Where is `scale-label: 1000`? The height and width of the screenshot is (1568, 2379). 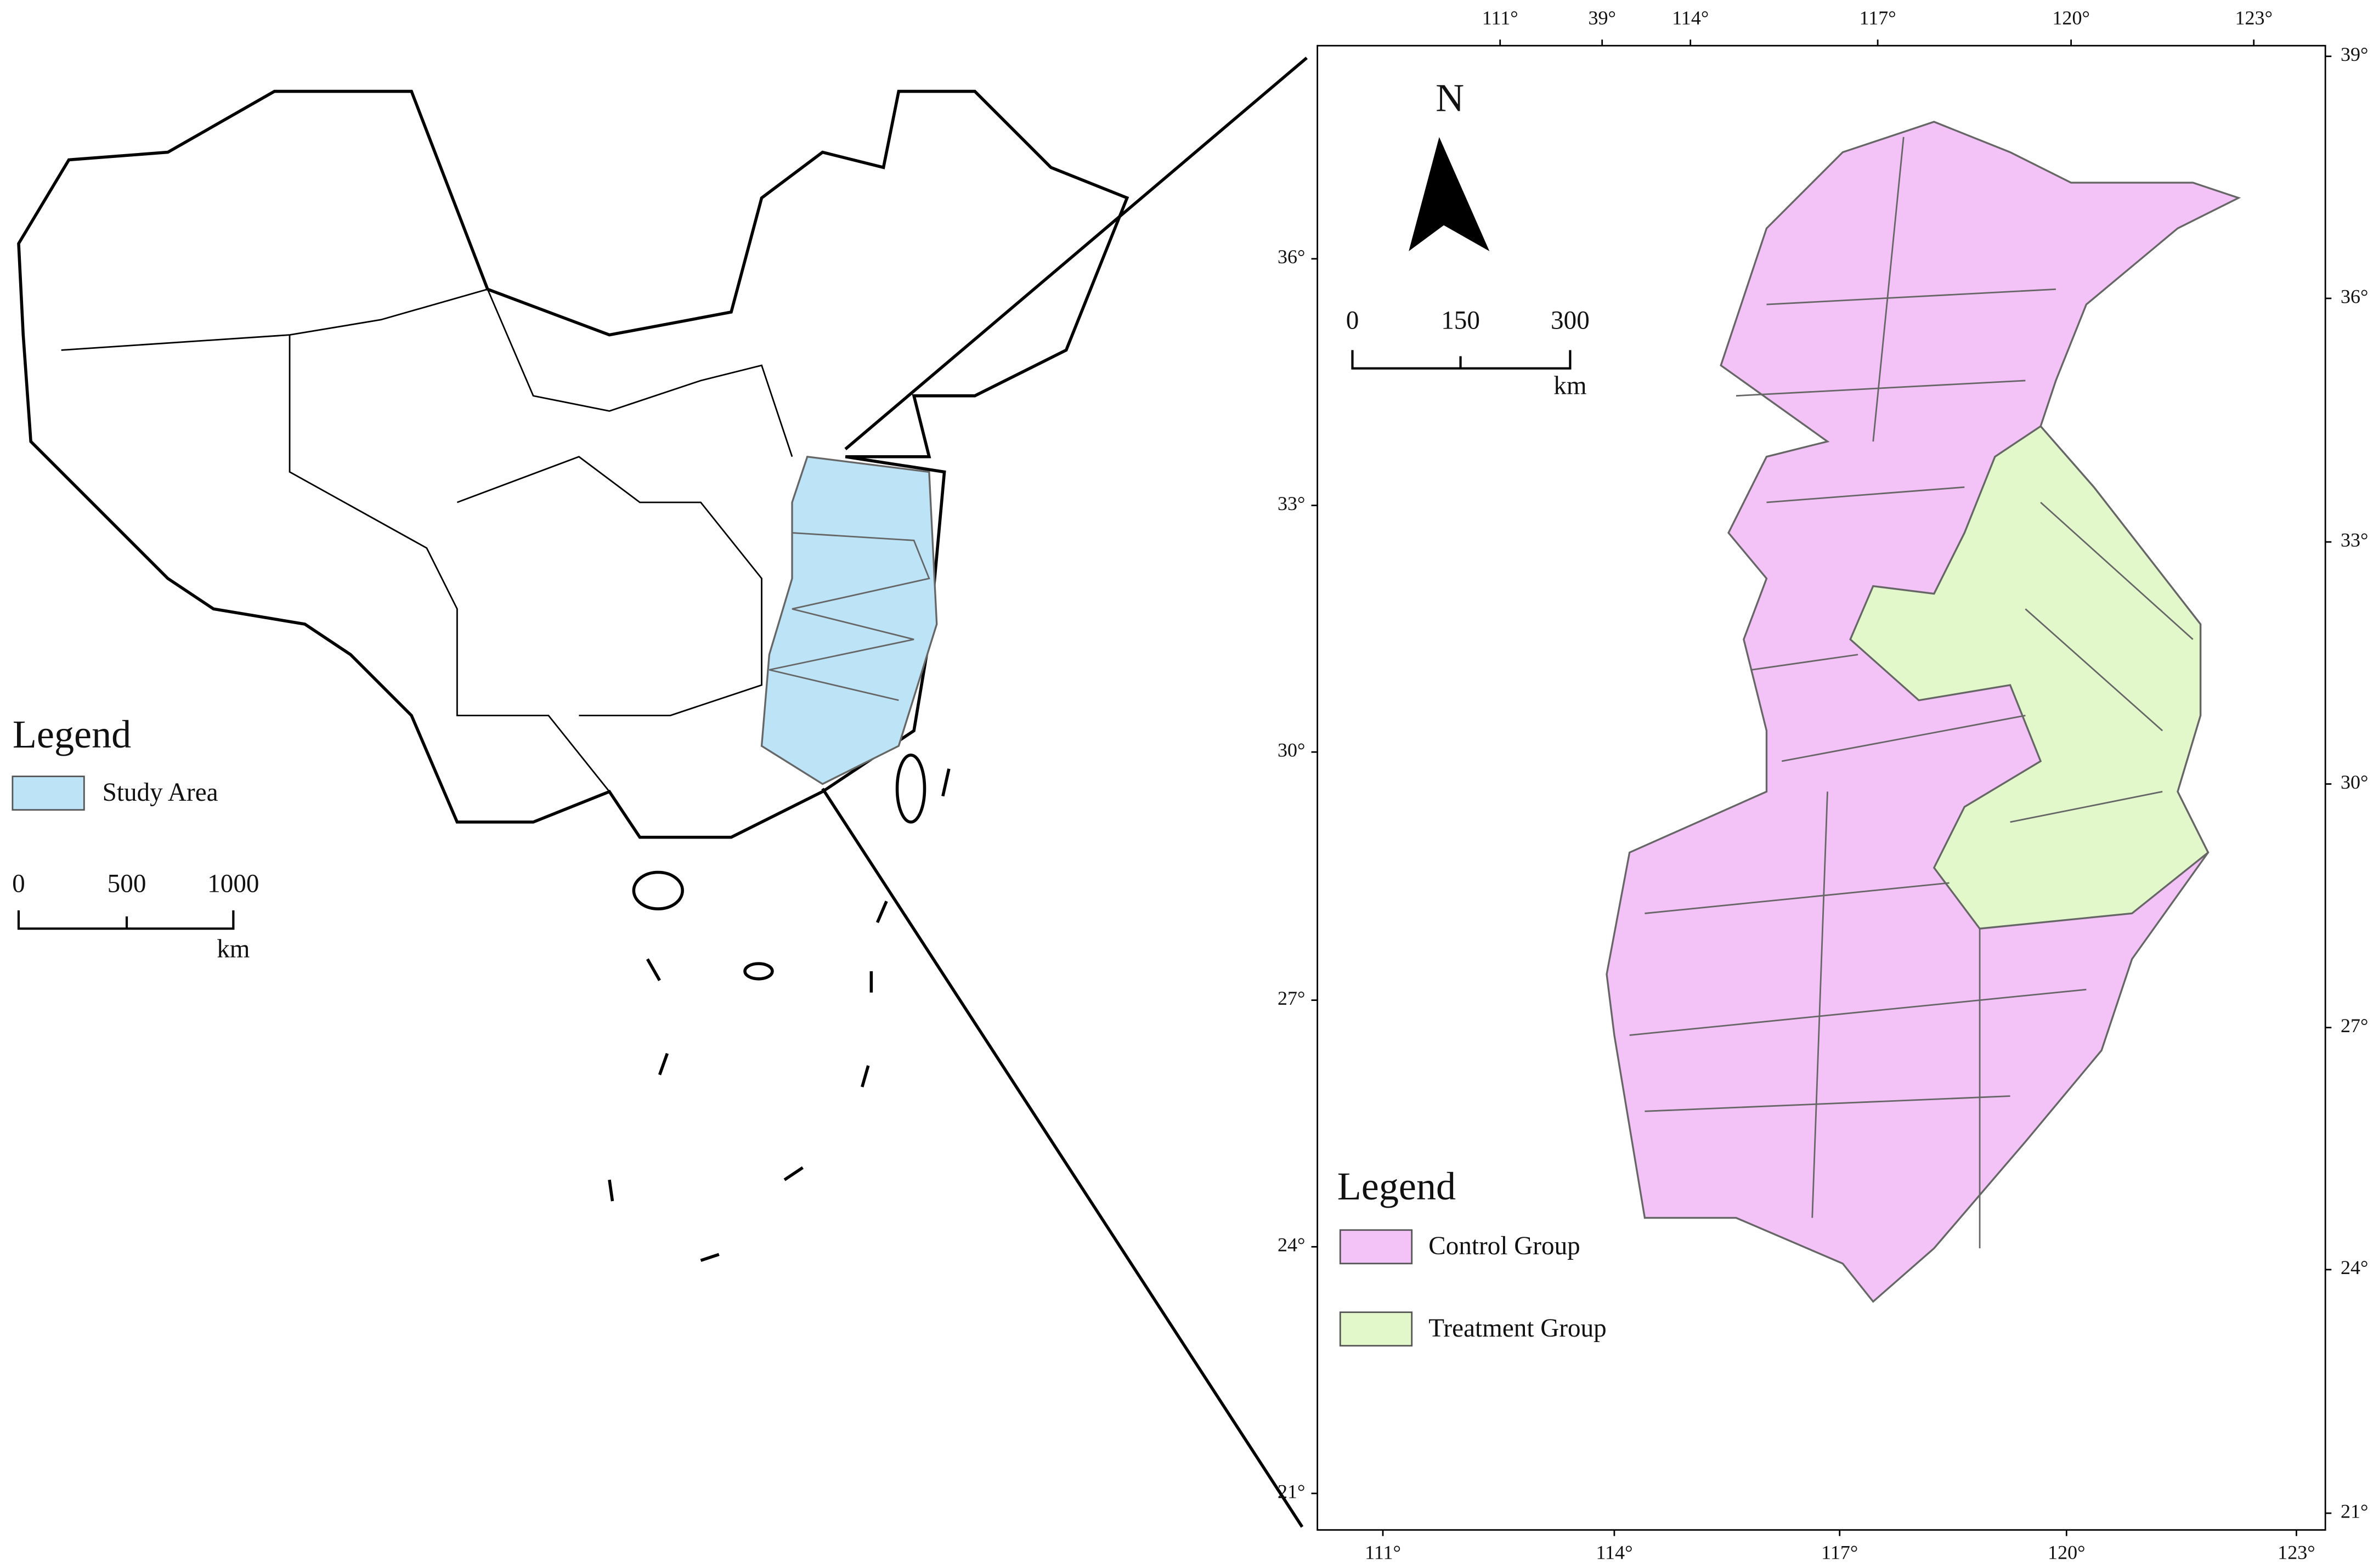
scale-label: 1000 is located at coordinates (233, 883).